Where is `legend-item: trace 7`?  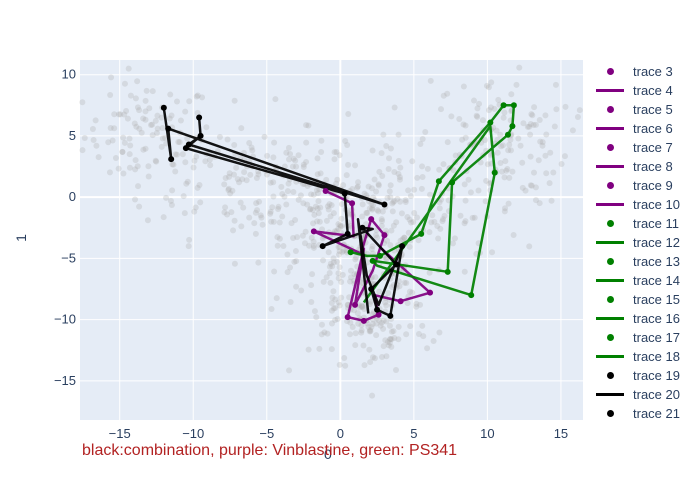 legend-item: trace 7 is located at coordinates (644, 147).